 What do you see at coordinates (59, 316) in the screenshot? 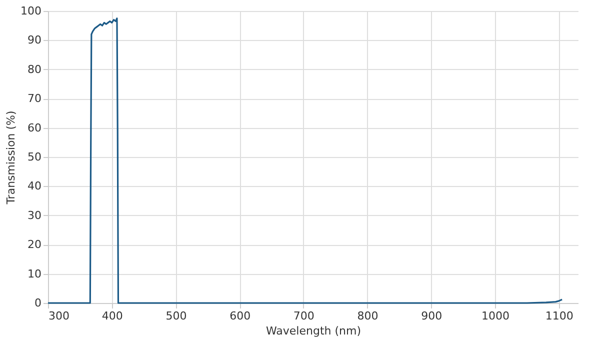
I see `x-tick-label: 300` at bounding box center [59, 316].